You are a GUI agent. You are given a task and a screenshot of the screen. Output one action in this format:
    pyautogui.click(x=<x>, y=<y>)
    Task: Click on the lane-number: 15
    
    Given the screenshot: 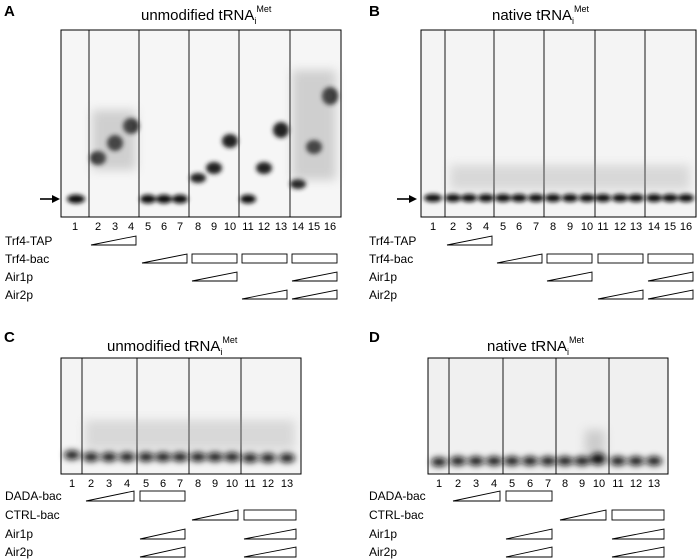 What is the action you would take?
    pyautogui.click(x=670, y=227)
    